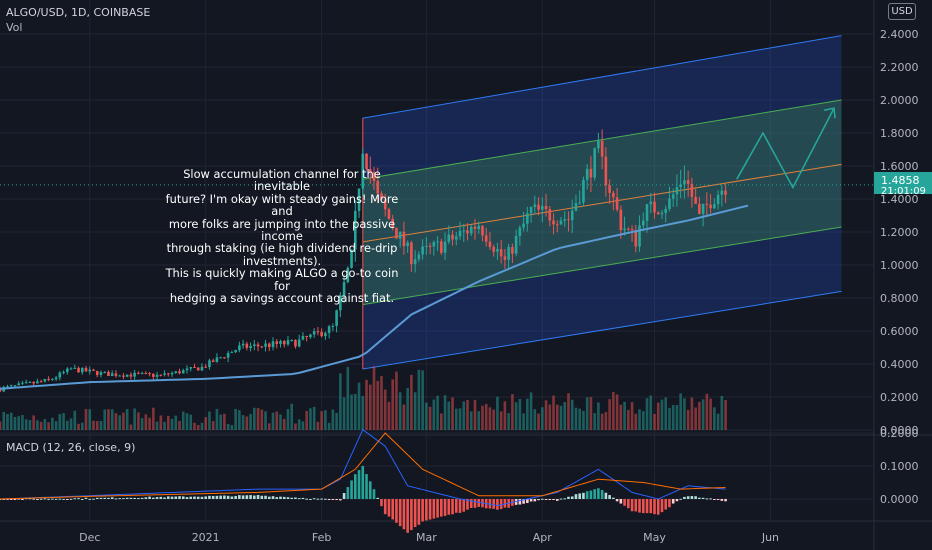 The image size is (932, 550). I want to click on symbol-title: ALGO/USD, 1D, COINBASE, so click(78, 12).